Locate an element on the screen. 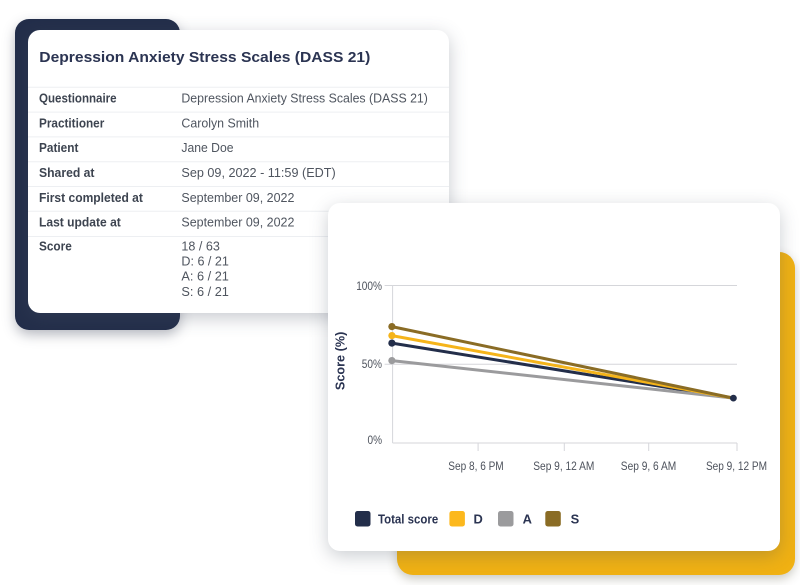 This screenshot has height=585, width=800. svg-text: Total score is located at coordinates (408, 518).